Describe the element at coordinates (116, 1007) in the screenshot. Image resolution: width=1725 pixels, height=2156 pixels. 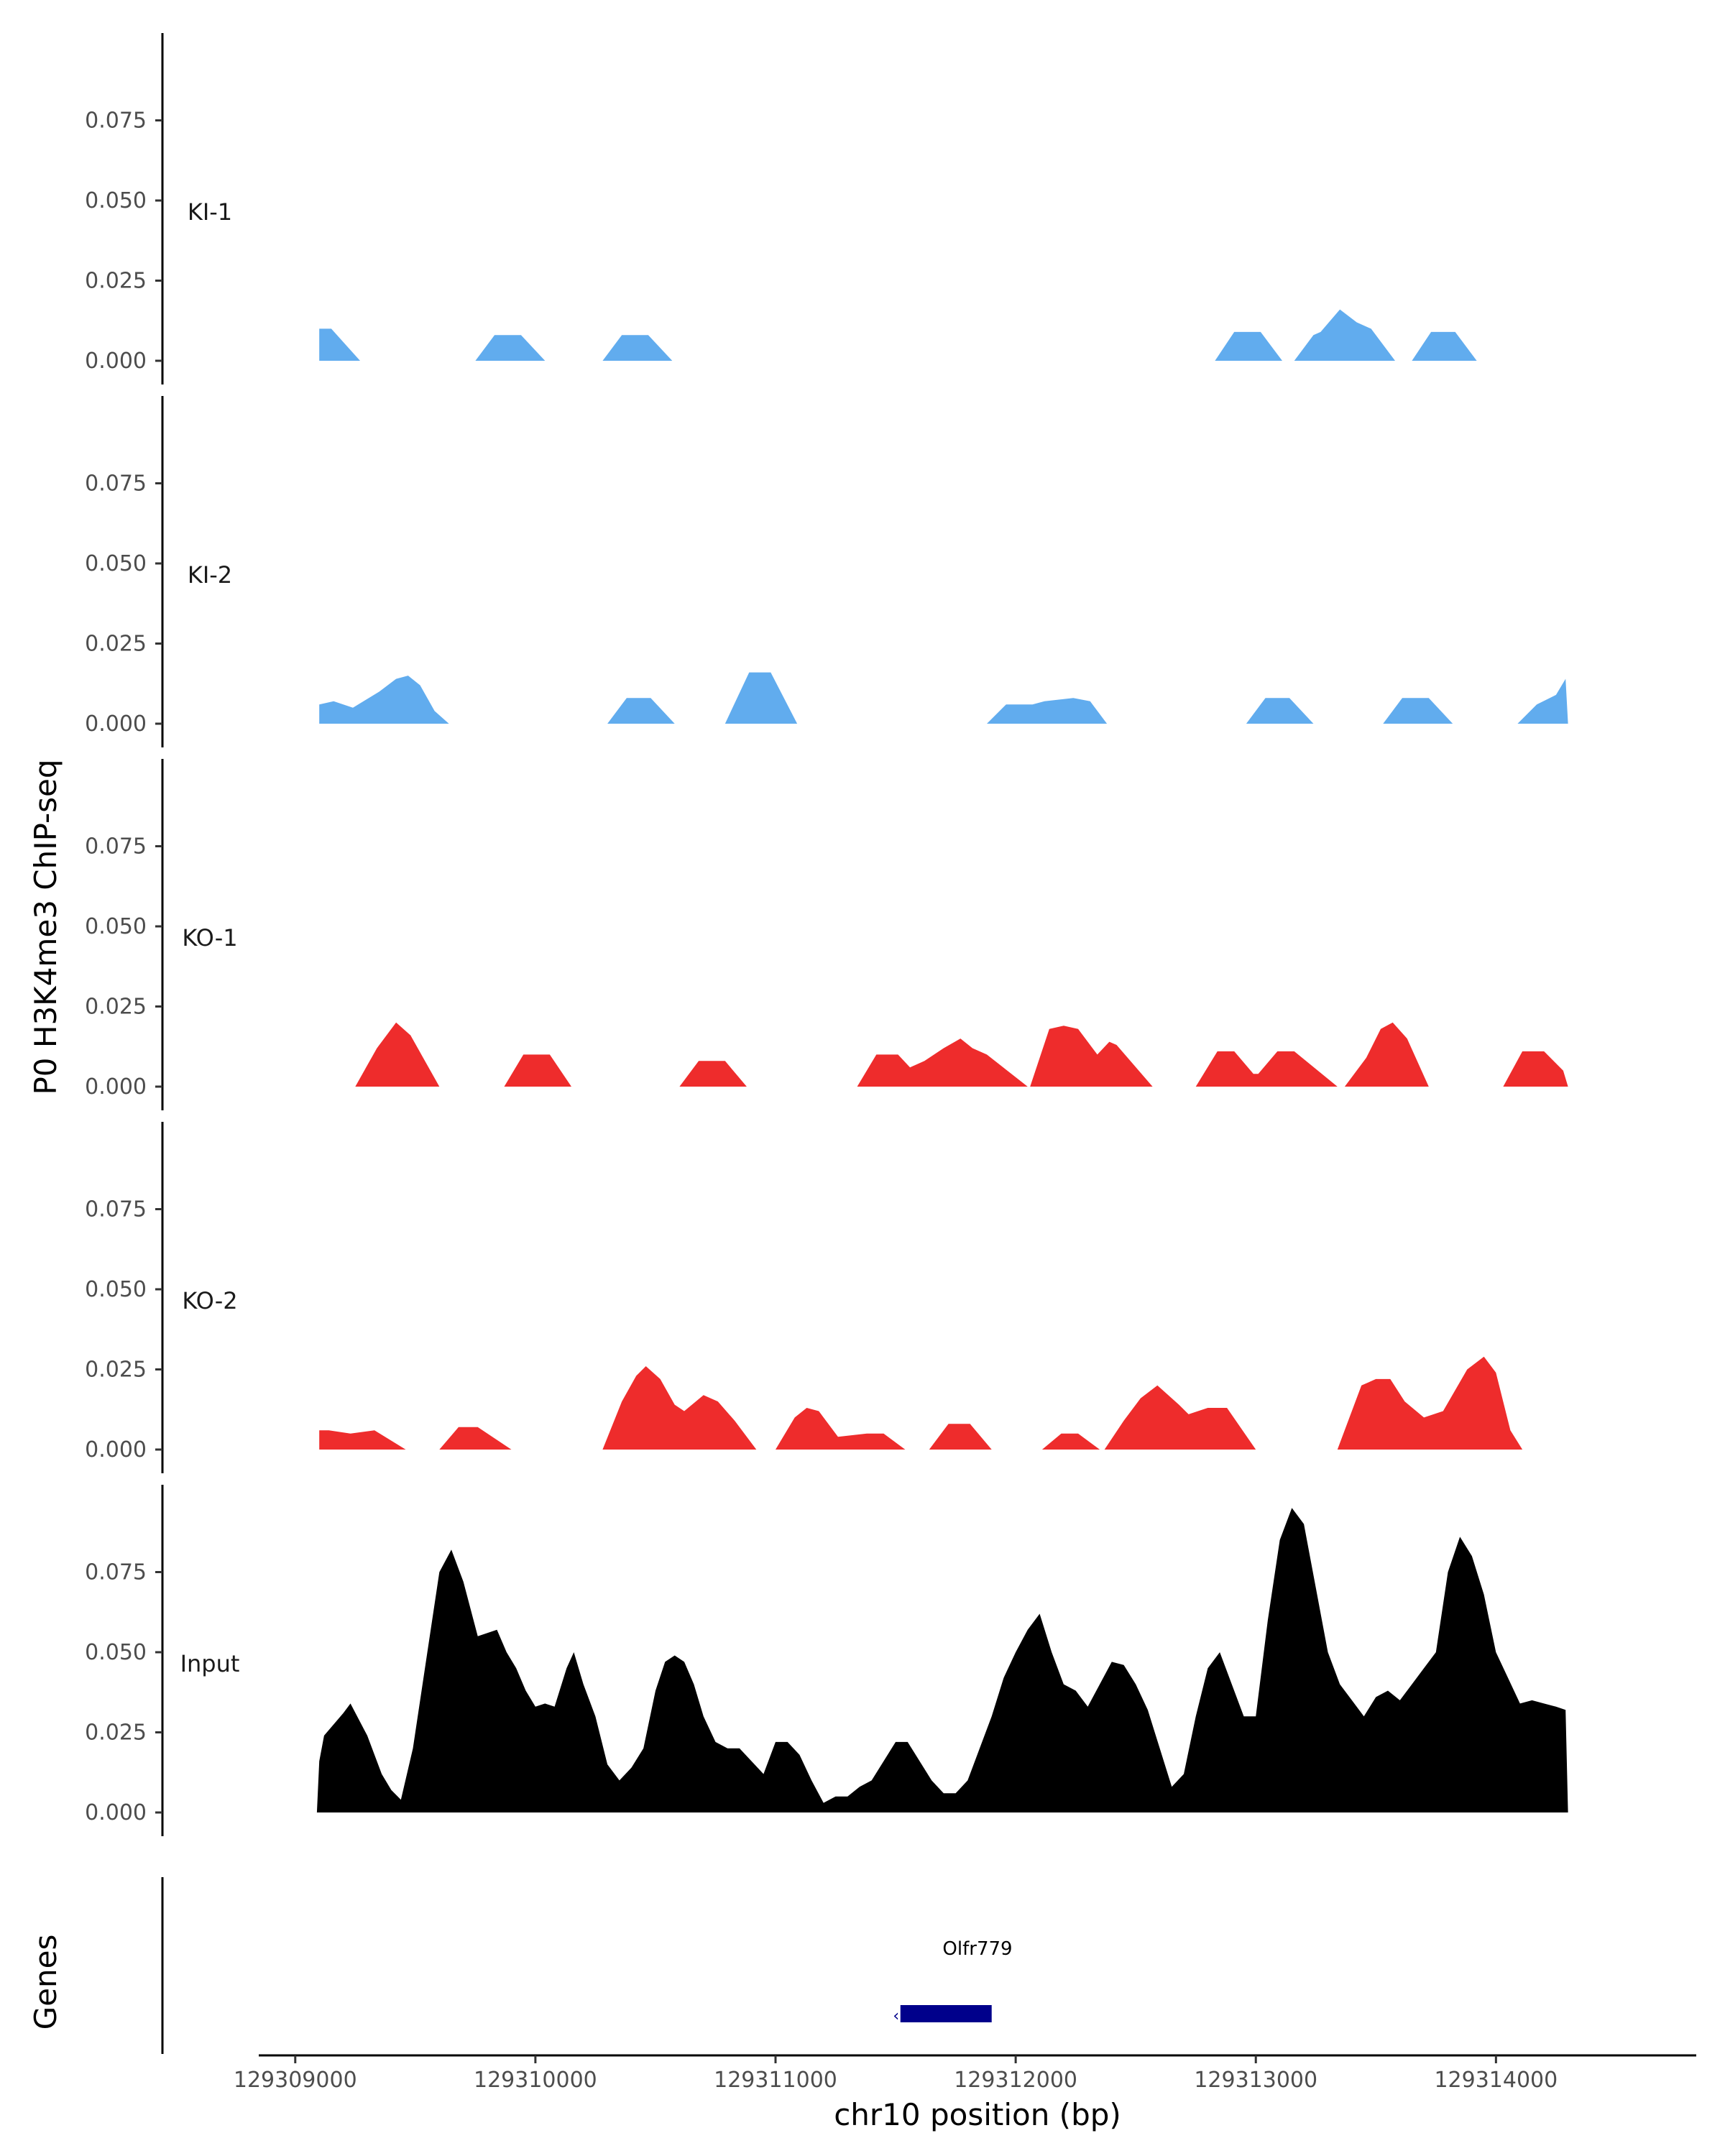
I see `track-ko-1-y-tick-label: 0.025` at that location.